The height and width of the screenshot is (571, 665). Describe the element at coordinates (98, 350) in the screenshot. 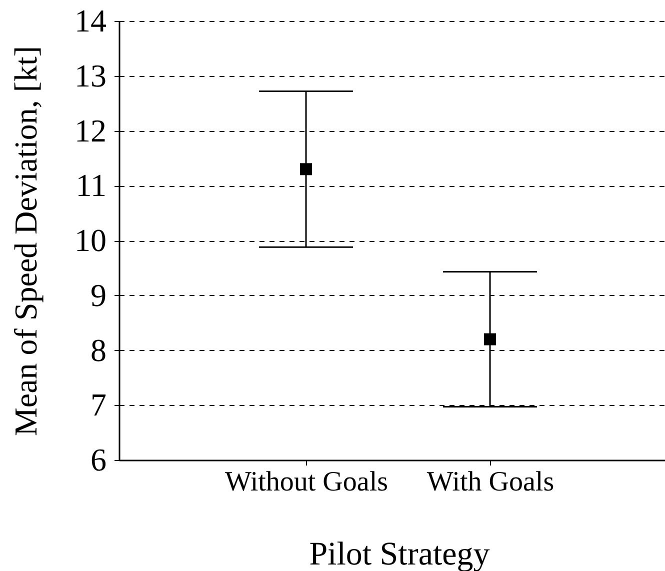

I see `y-tick-label: 8` at that location.